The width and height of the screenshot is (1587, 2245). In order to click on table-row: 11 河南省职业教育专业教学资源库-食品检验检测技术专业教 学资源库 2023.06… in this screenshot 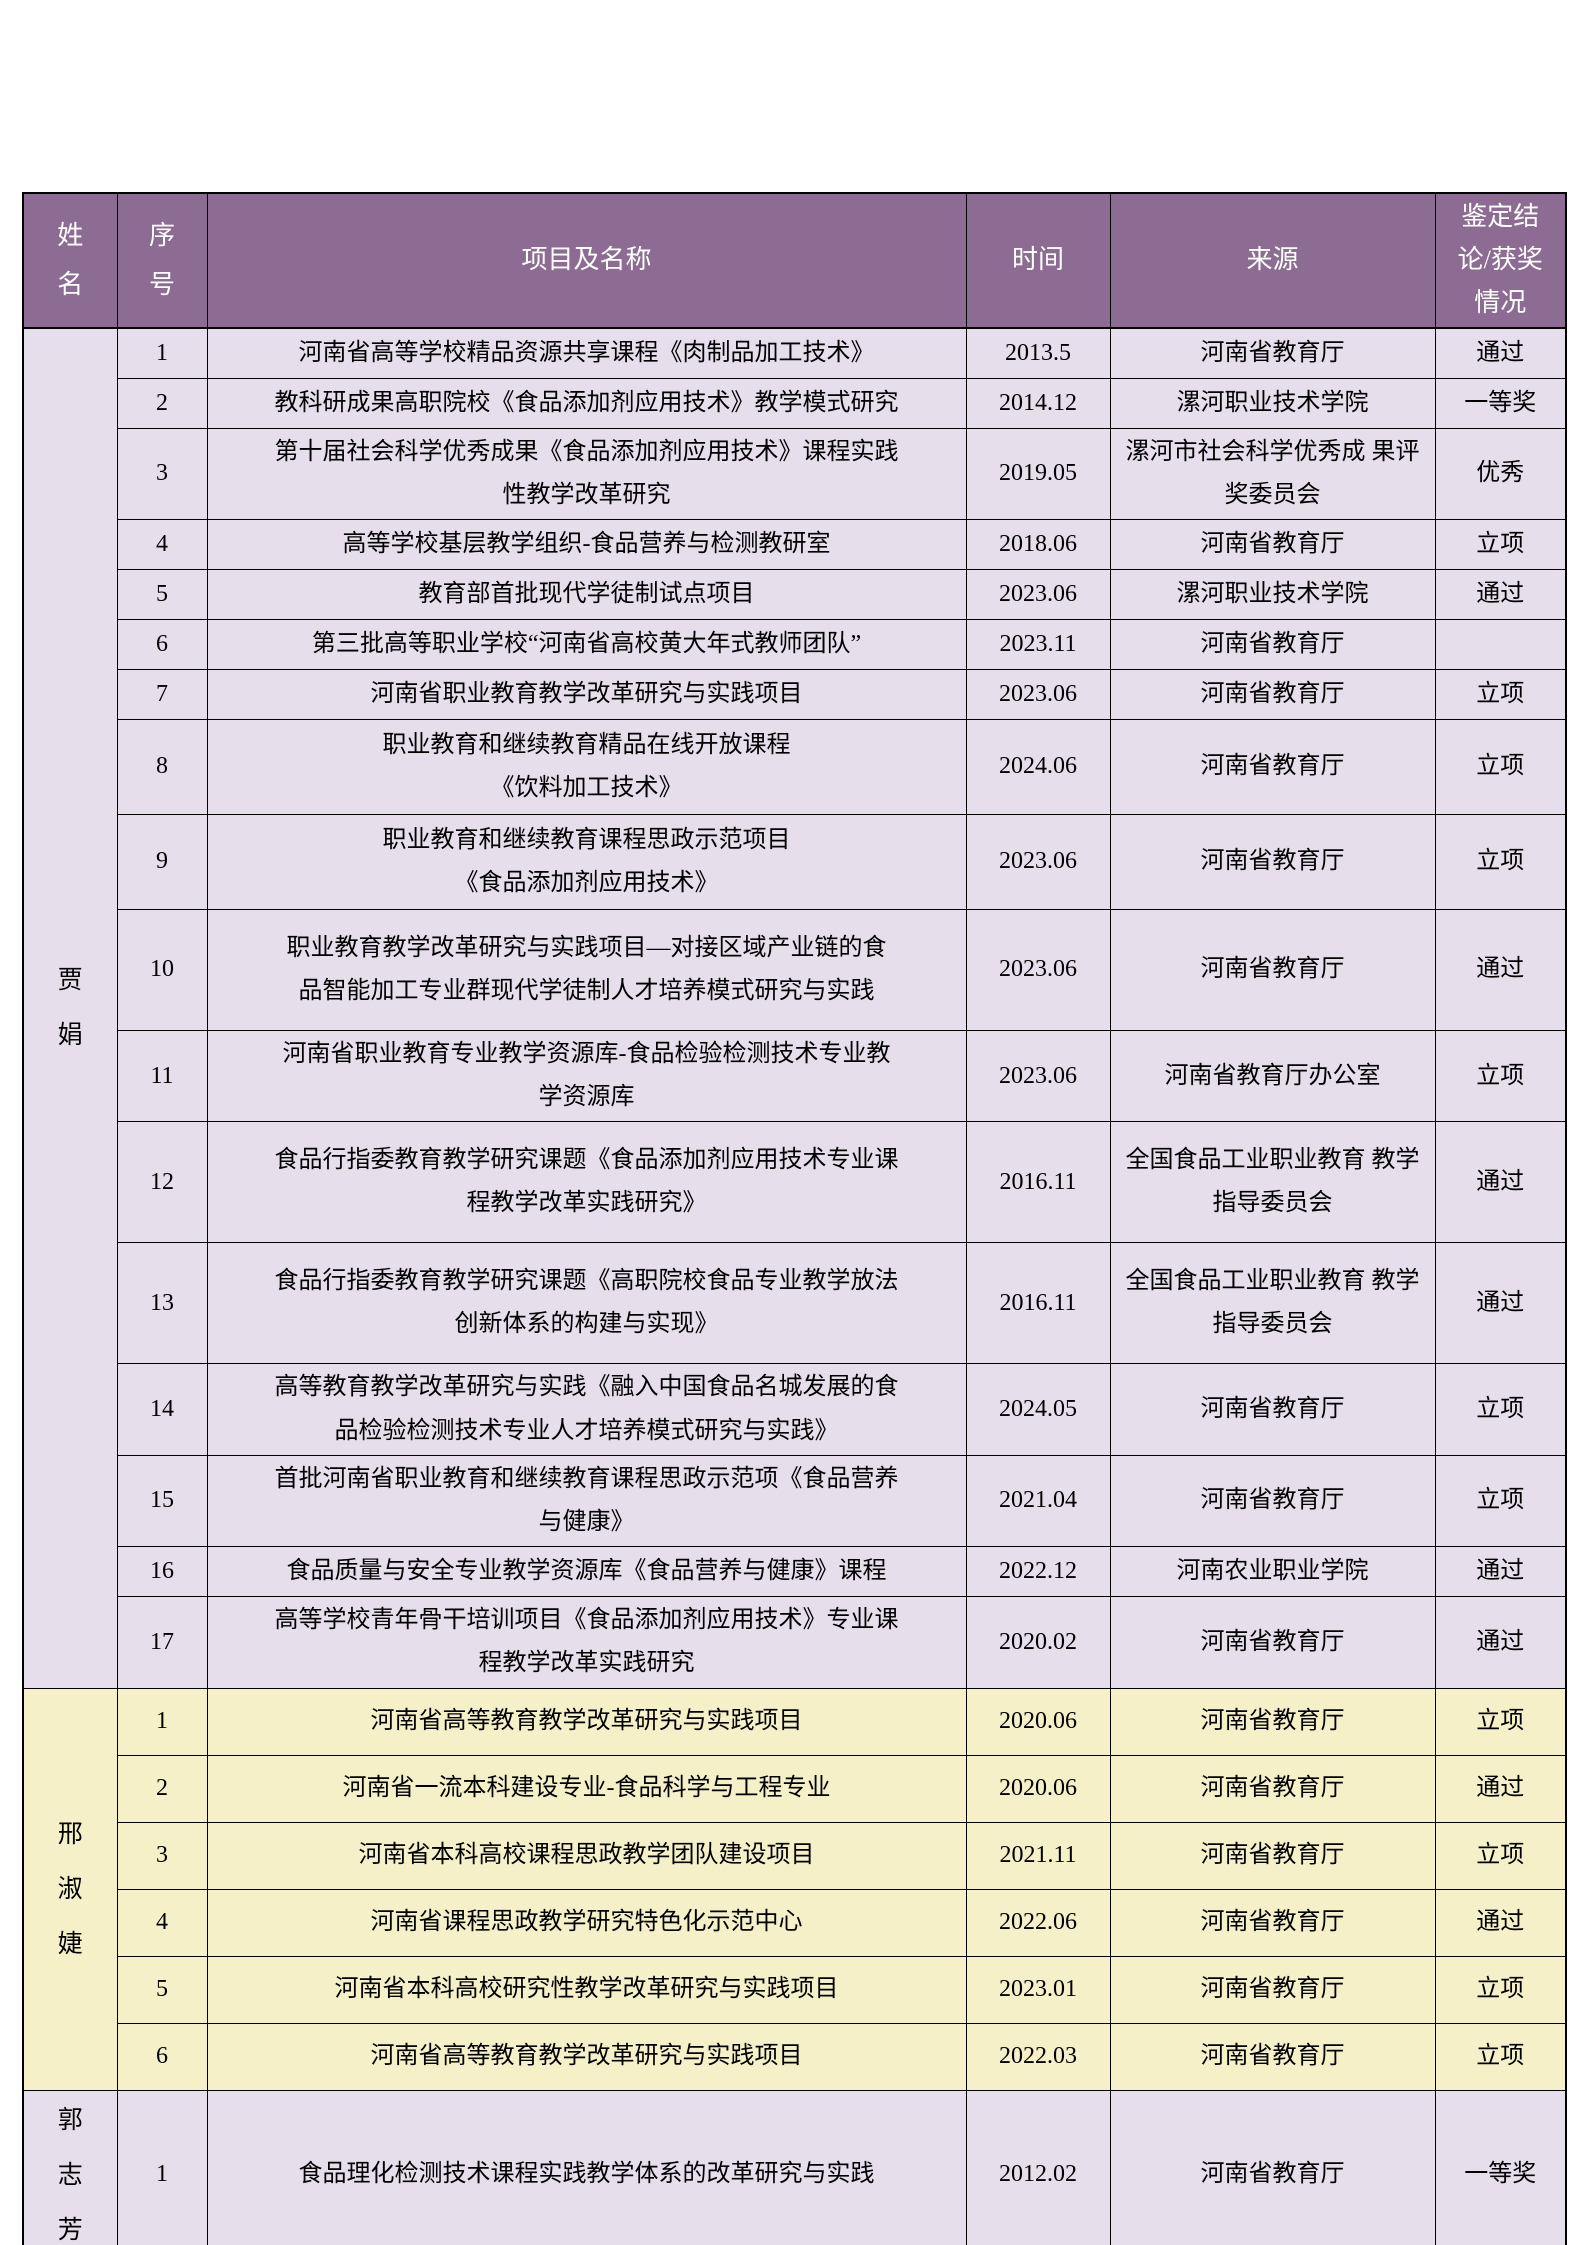, I will do `click(795, 1076)`.